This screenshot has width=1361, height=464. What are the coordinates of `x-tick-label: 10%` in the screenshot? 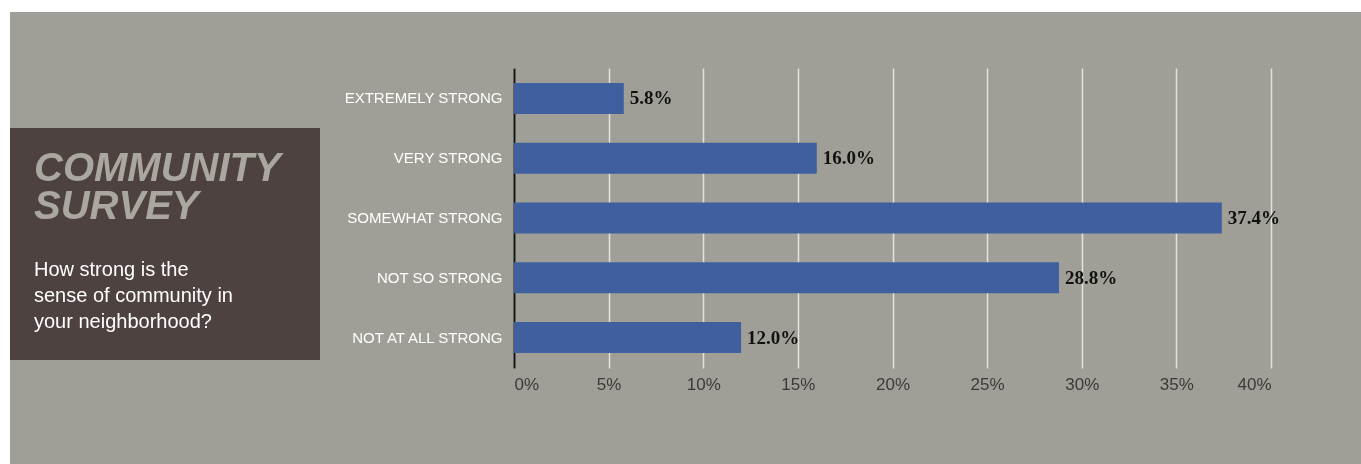 It's located at (703, 384).